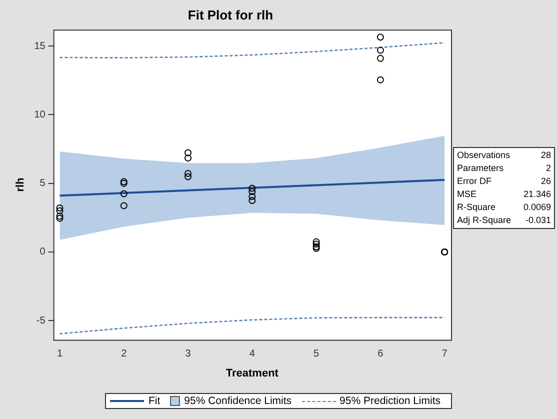 The height and width of the screenshot is (419, 557). Describe the element at coordinates (504, 207) in the screenshot. I see `text: R-Square 0.0069` at that location.